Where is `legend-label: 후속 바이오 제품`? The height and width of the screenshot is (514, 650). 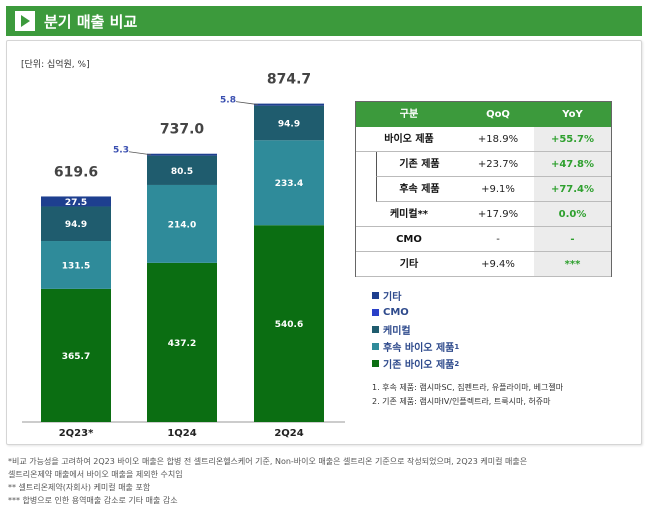 legend-label: 후속 바이오 제품 is located at coordinates (419, 348).